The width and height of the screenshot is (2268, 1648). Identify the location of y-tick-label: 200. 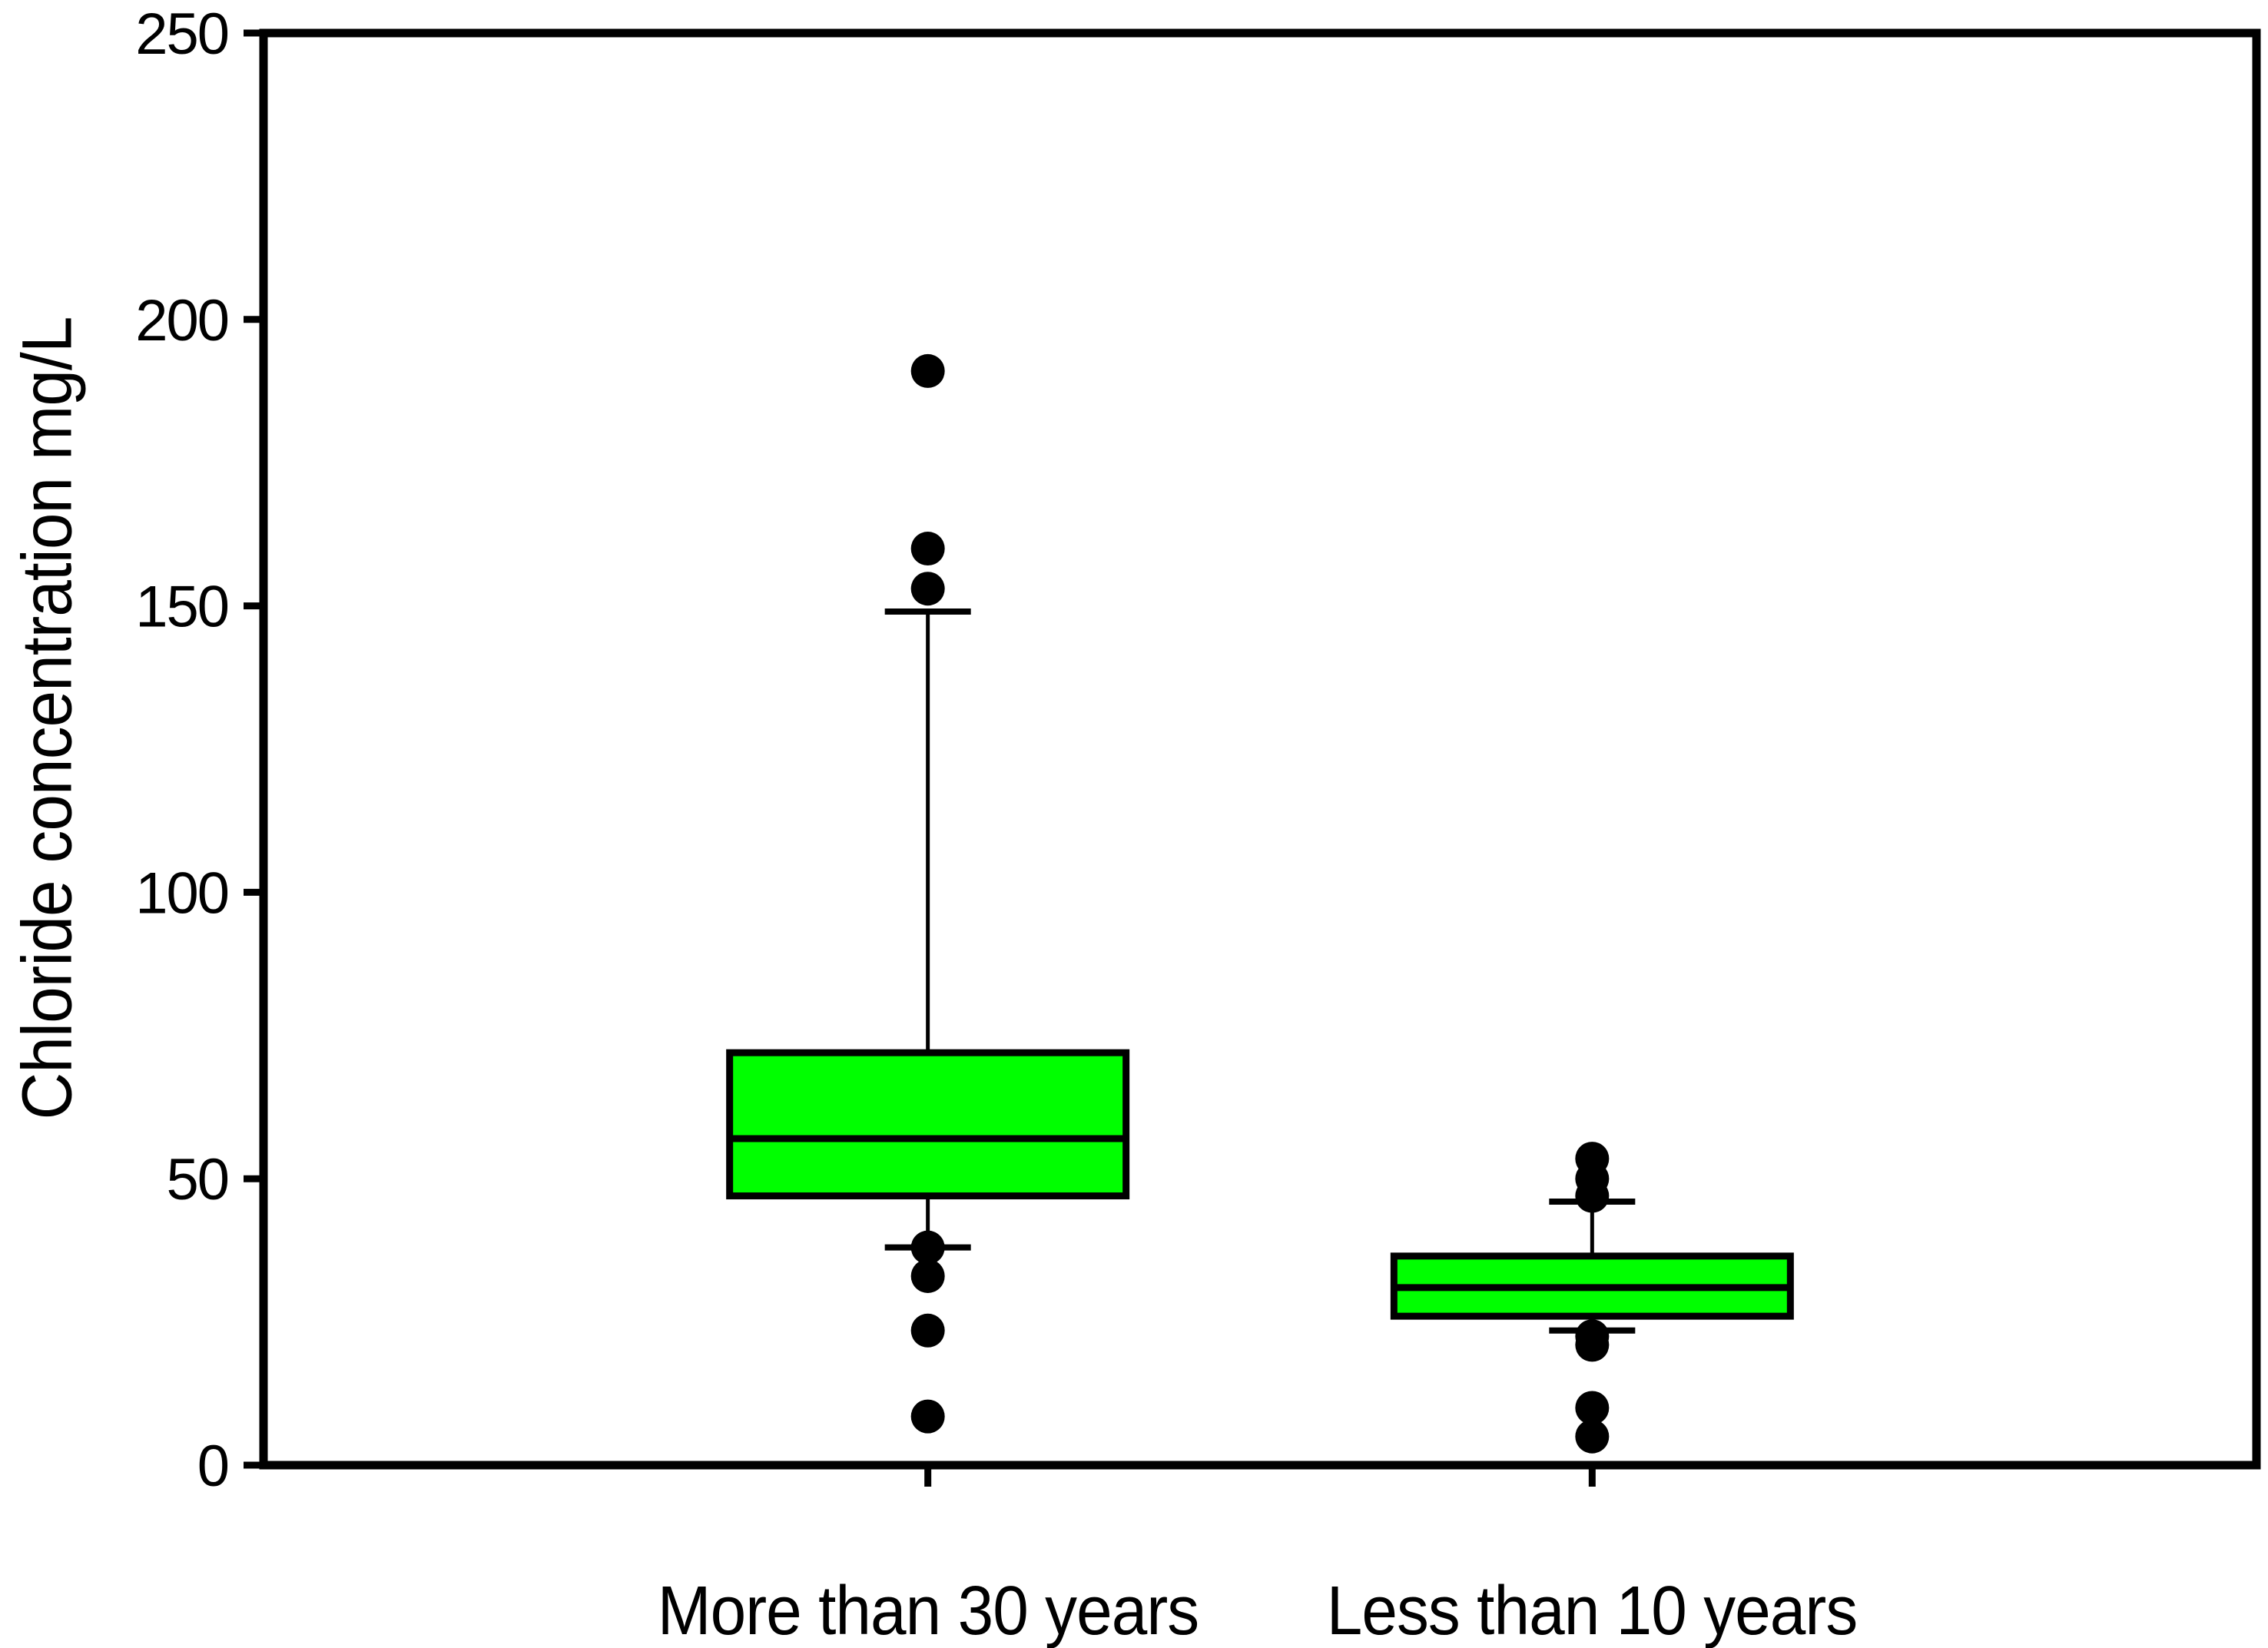
(181, 320).